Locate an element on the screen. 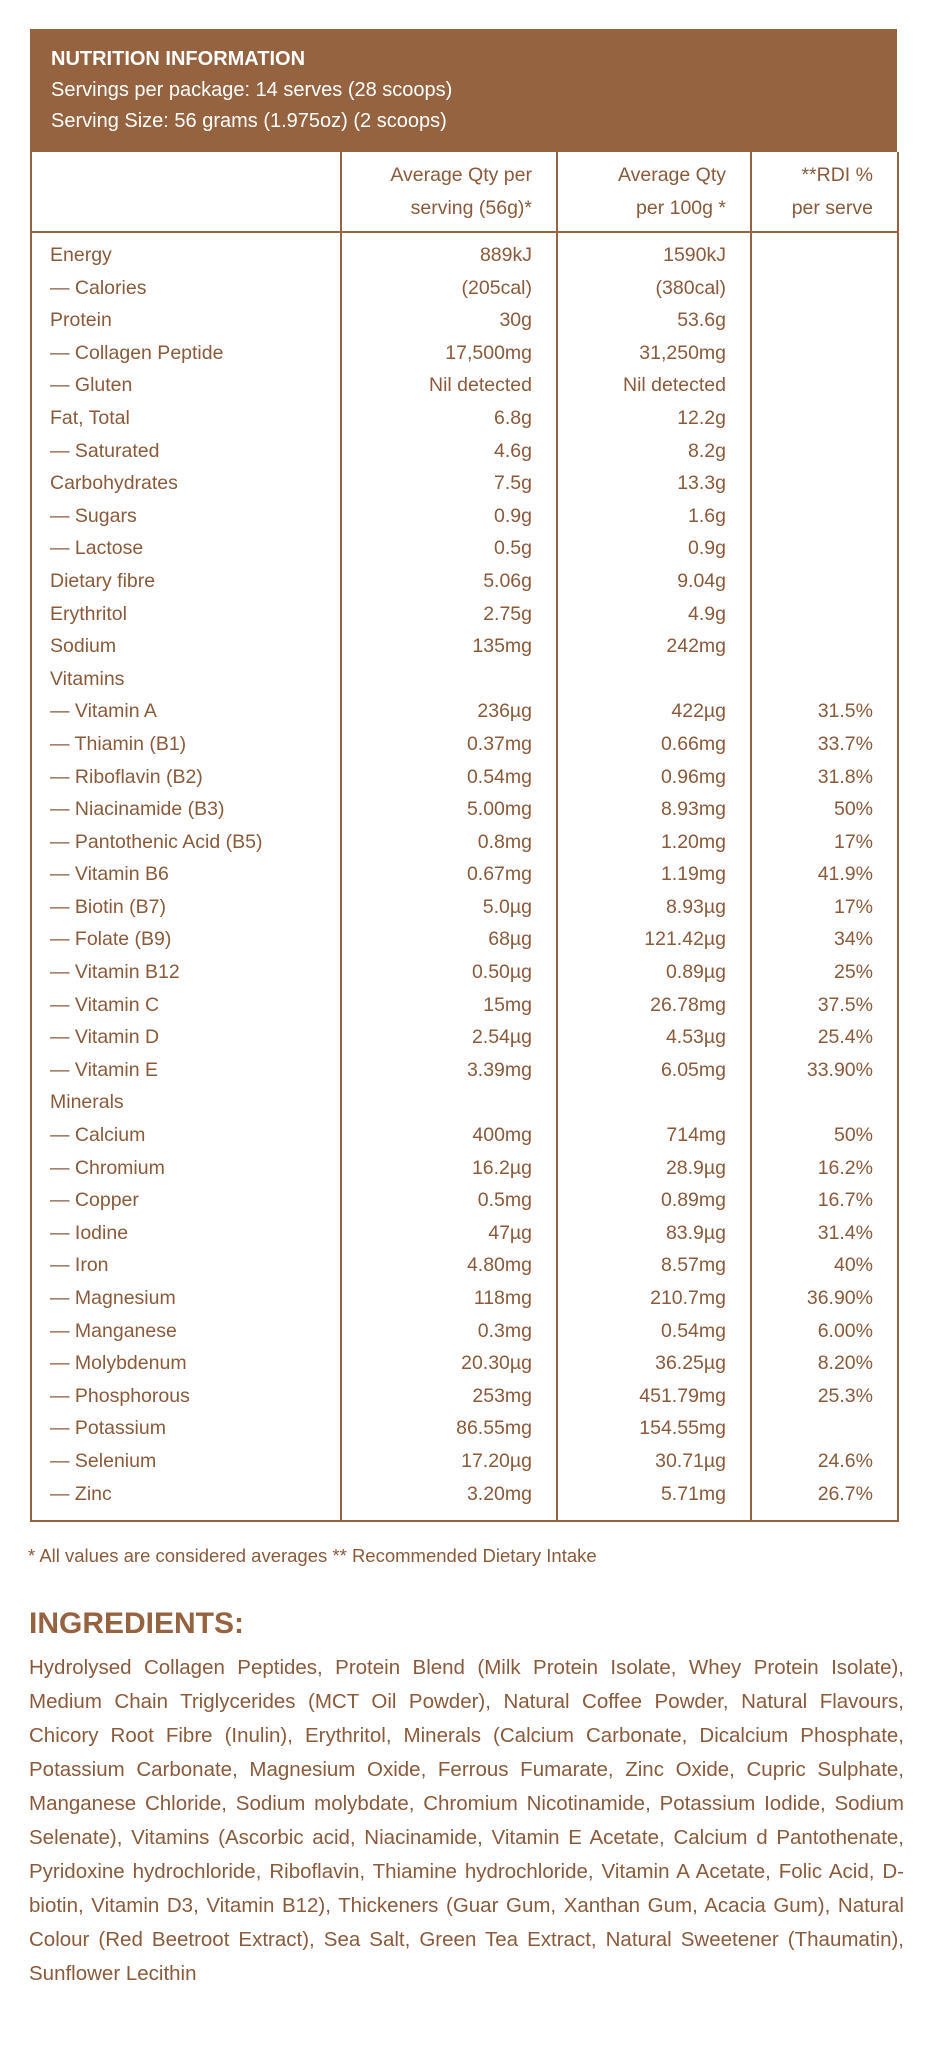  nutrient-value: 8.2g is located at coordinates (654, 451).